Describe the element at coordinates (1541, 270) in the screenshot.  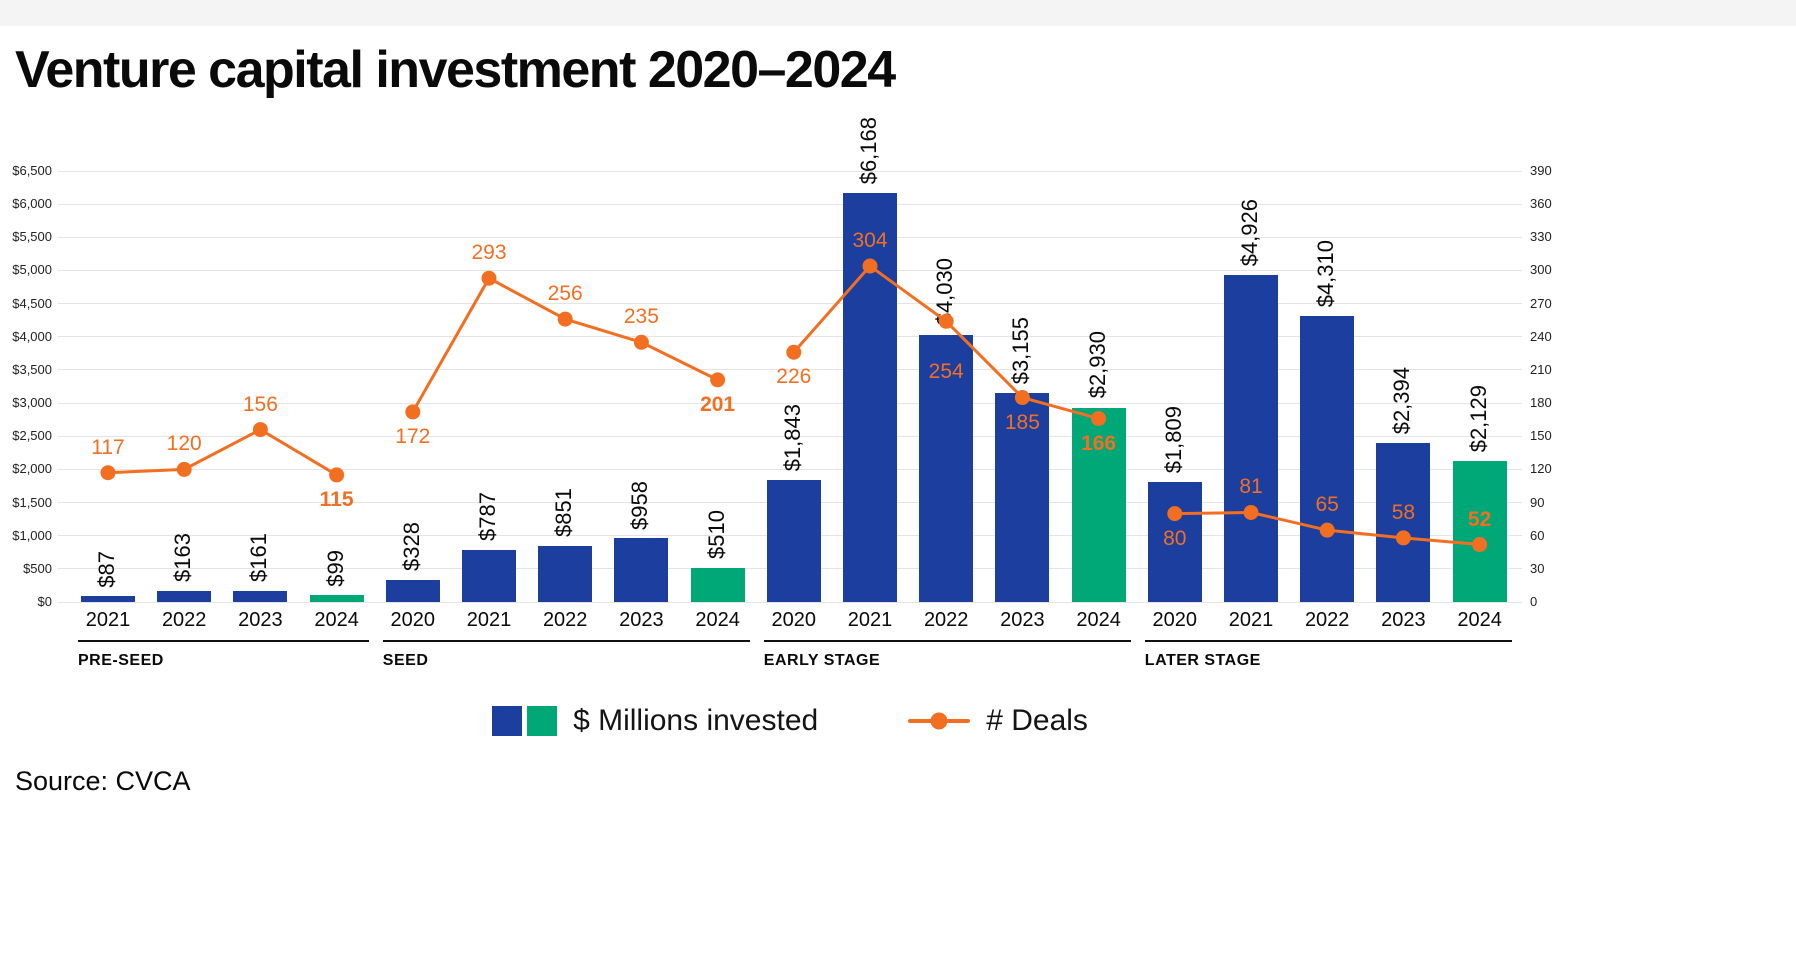
I see `y-axis-tick-right: 300` at that location.